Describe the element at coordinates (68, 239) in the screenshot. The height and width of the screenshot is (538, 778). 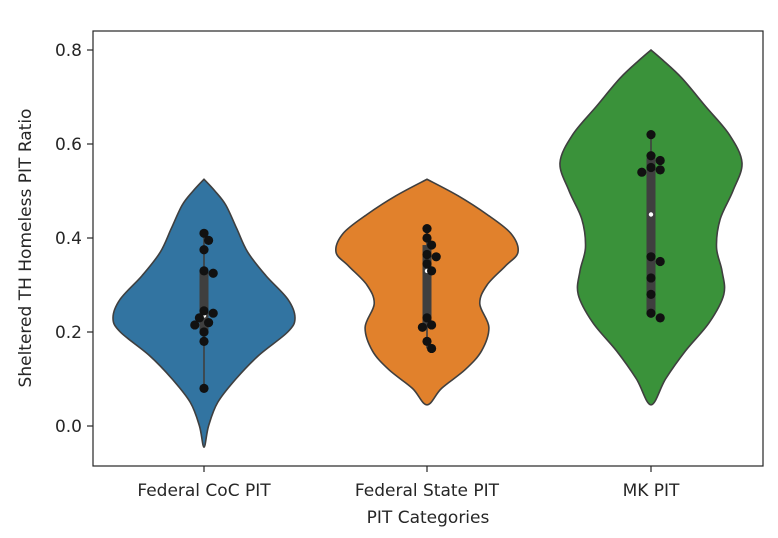
I see `y-tick-label: 0.4` at that location.